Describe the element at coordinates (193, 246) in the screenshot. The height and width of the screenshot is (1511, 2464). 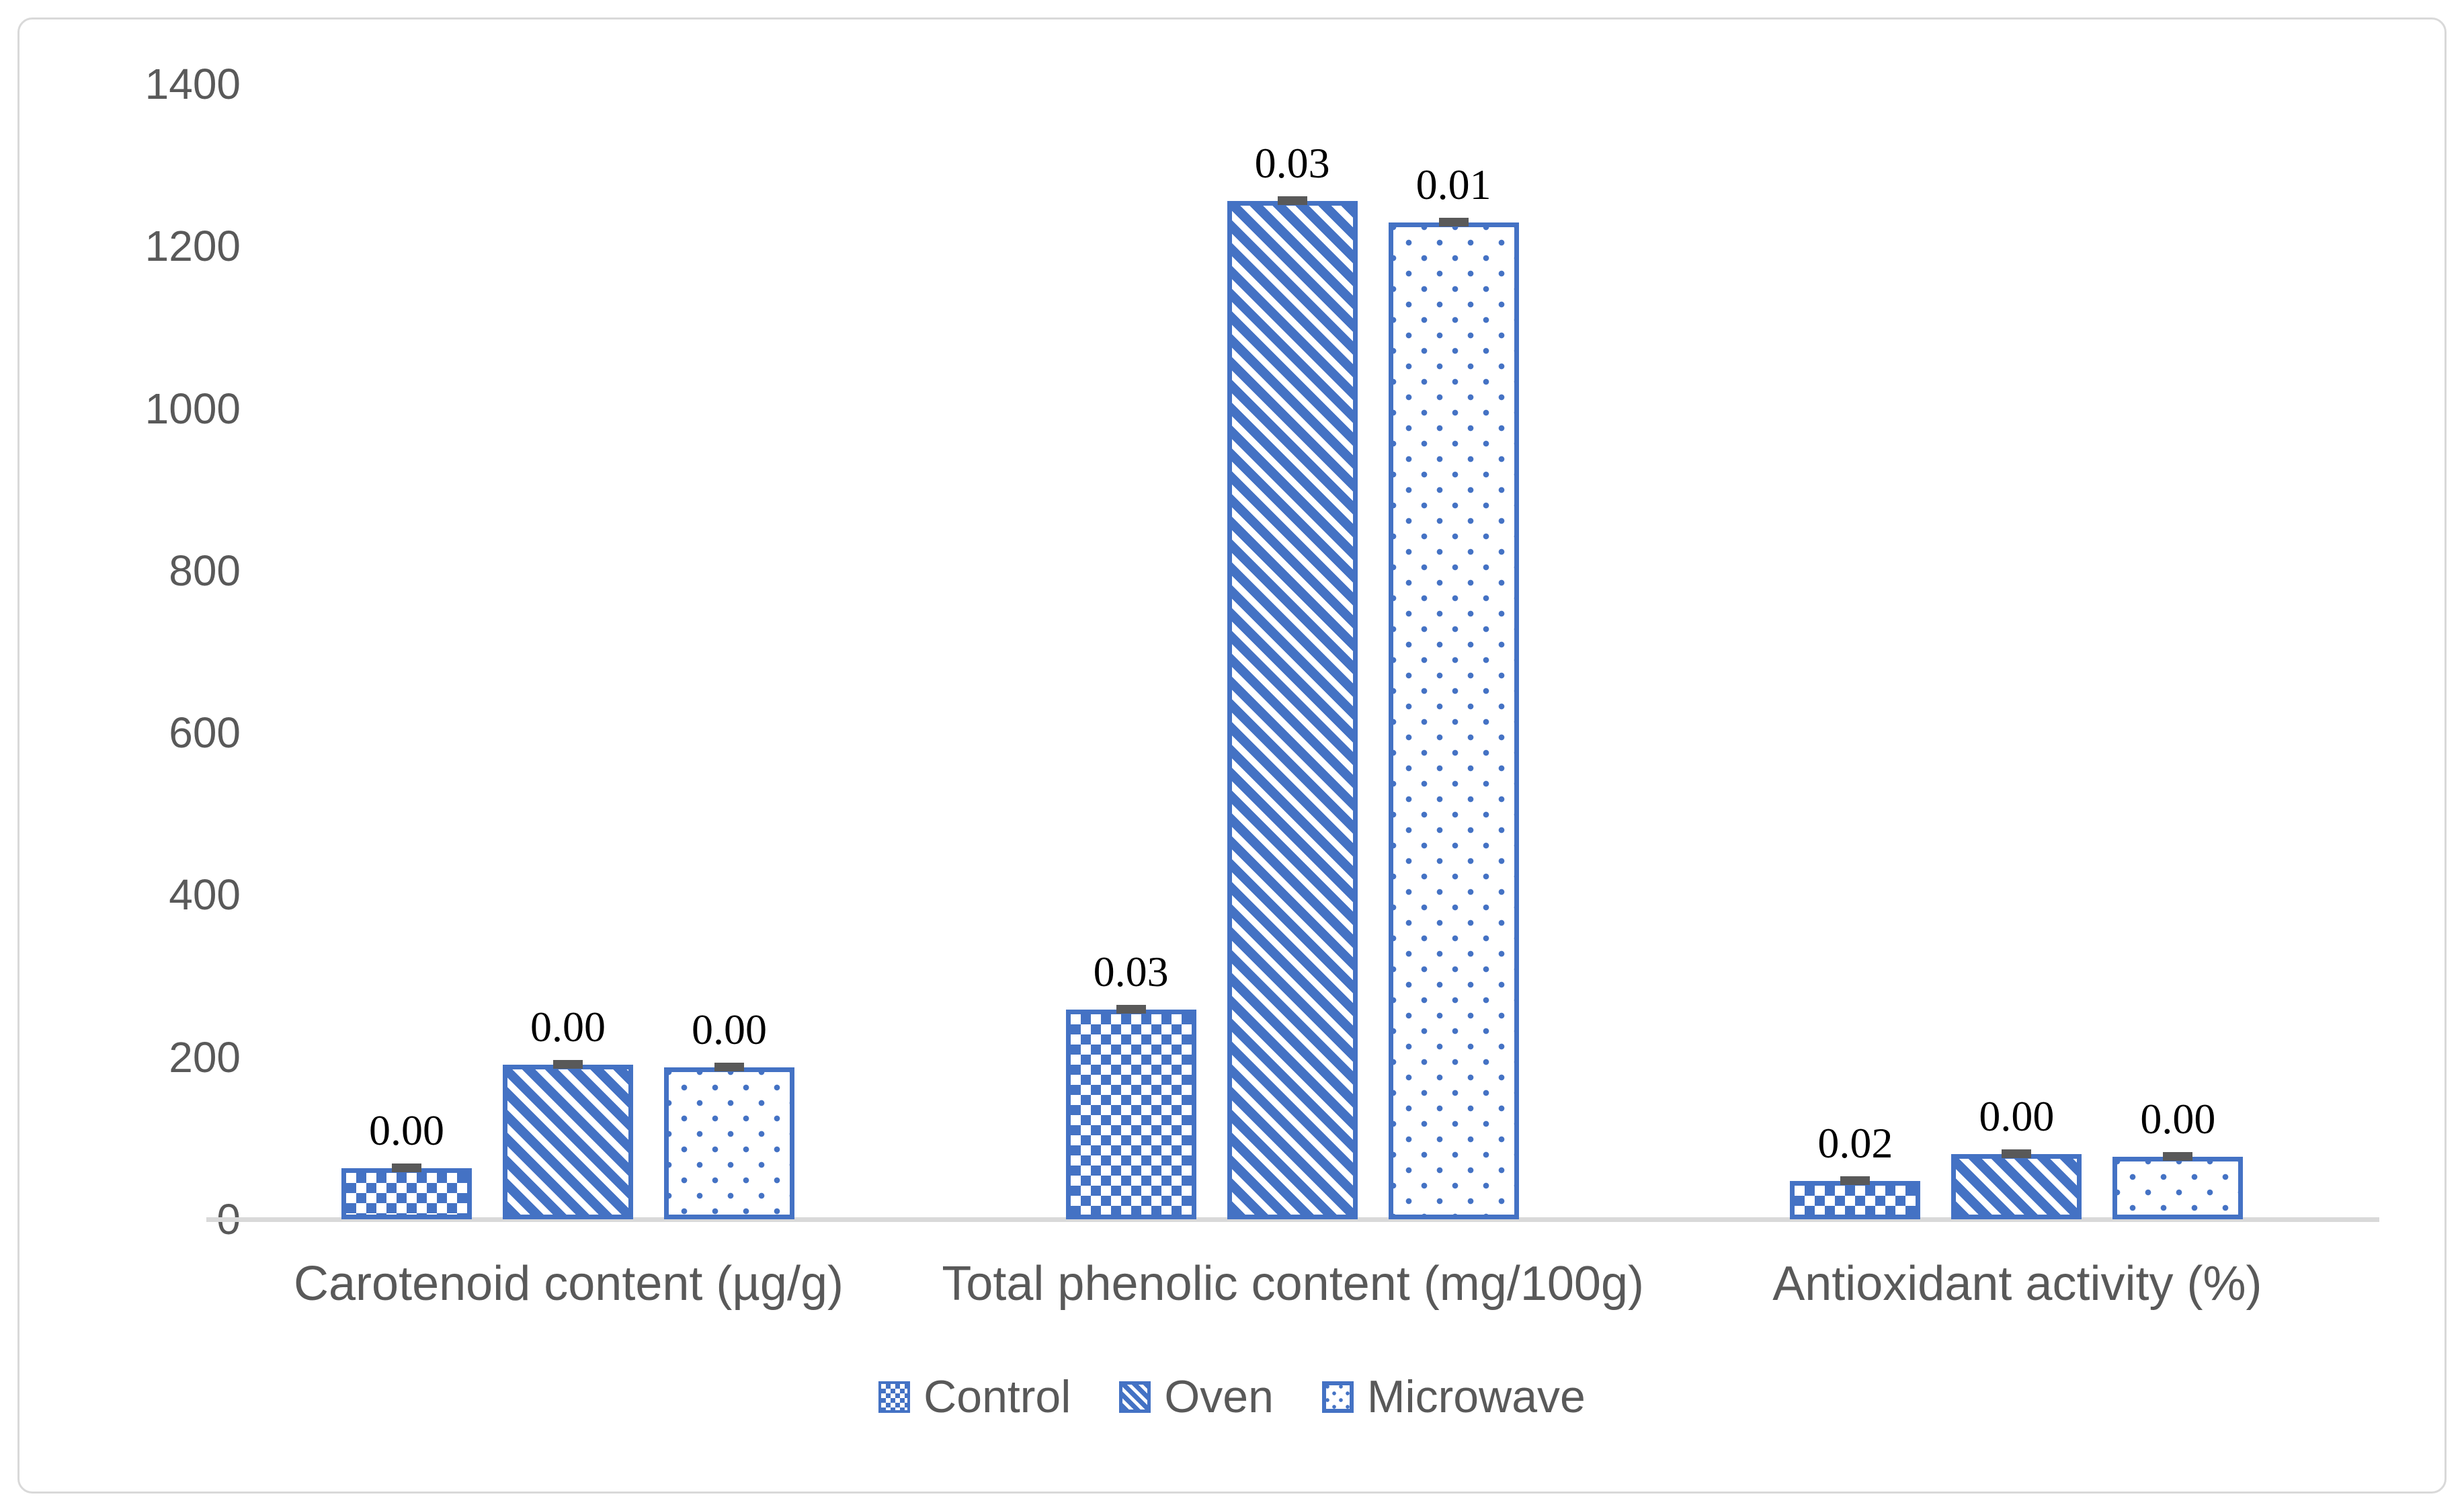
I see `y-tick-label: 1200` at that location.